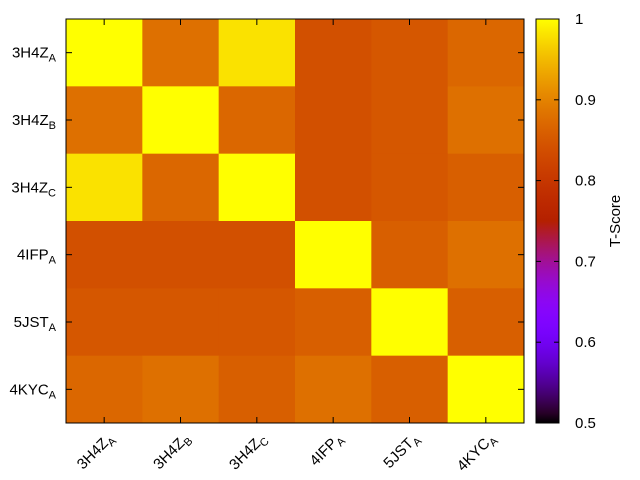 The image size is (640, 480). What do you see at coordinates (585, 100) in the screenshot?
I see `colorbar-tick-label: 0.9` at bounding box center [585, 100].